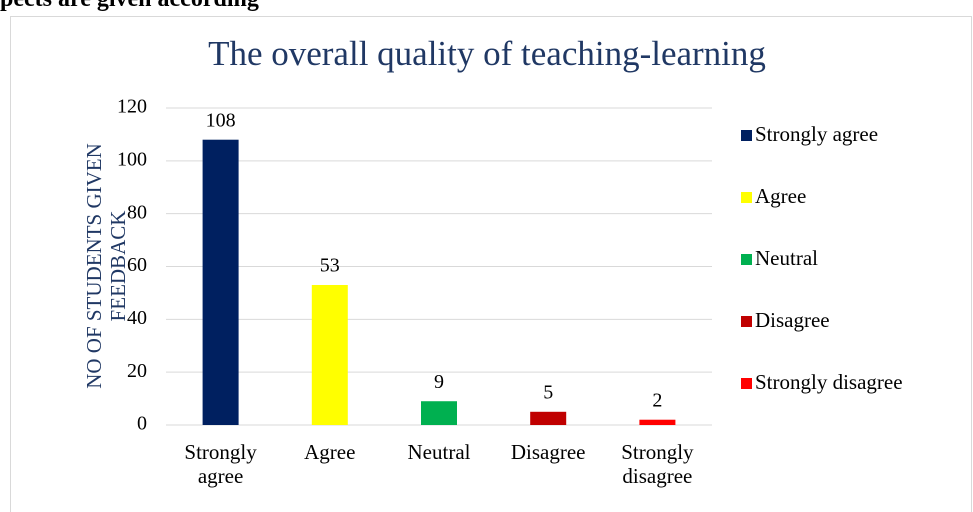 The height and width of the screenshot is (512, 973). Describe the element at coordinates (829, 382) in the screenshot. I see `legend-label: Strongly disagree` at that location.